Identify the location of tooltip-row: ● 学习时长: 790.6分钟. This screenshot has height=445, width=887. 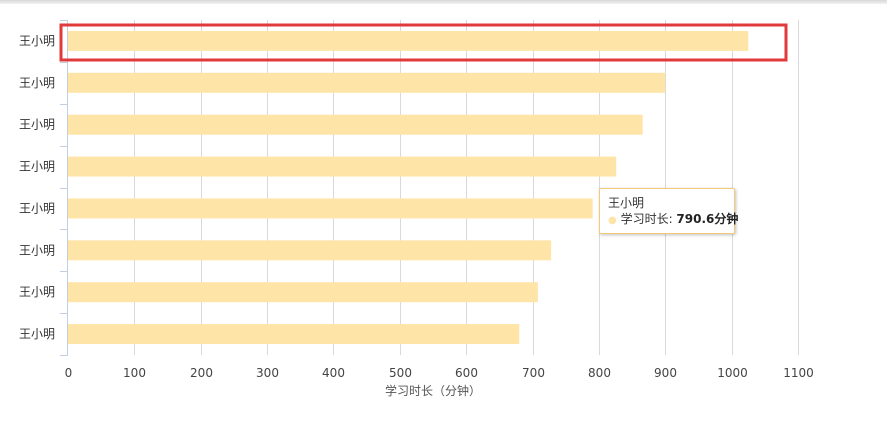
(673, 220).